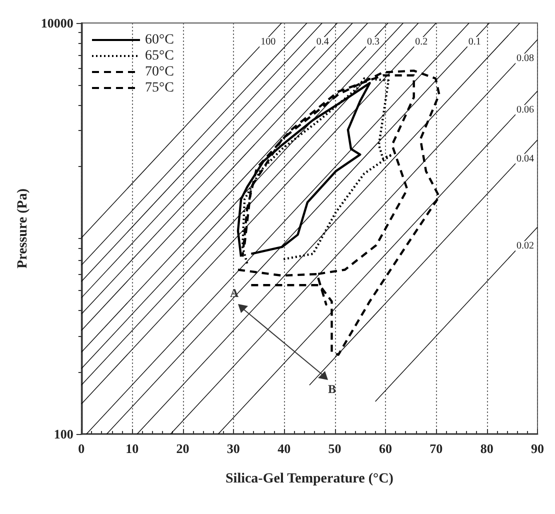  Describe the element at coordinates (57, 23) in the screenshot. I see `y-tick-label: 10000` at that location.